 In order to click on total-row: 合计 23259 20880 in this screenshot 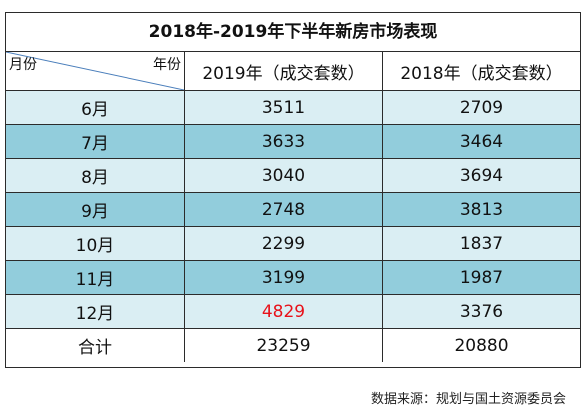, I will do `click(293, 345)`.